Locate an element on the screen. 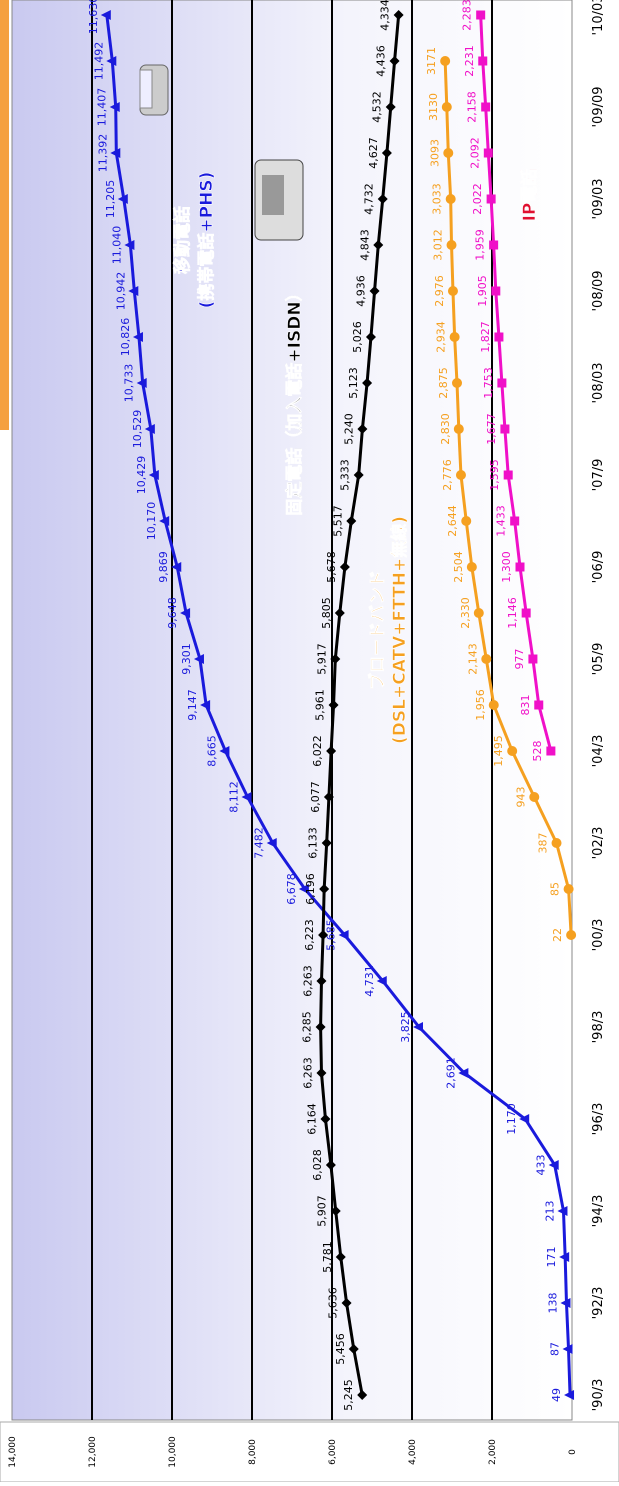 Image resolution: width=619 pixels, height=1486 pixels. annotation: (携帯電話+PHS) is located at coordinates (206, 240).